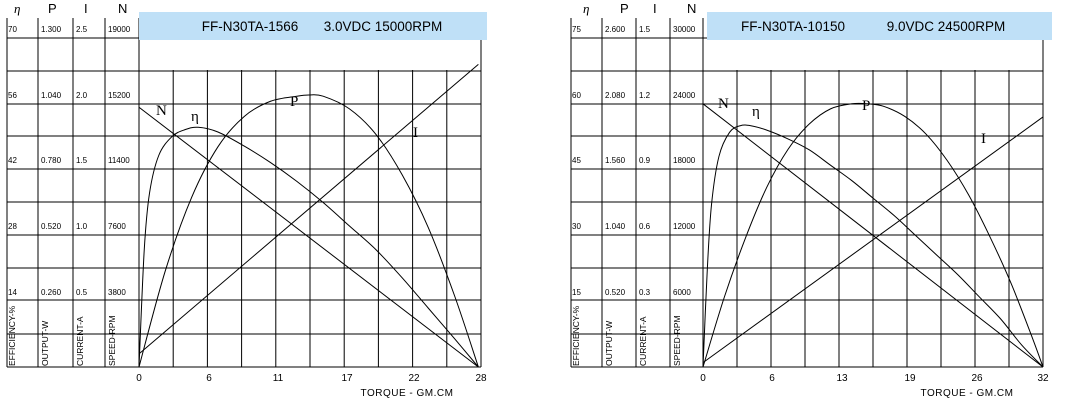 This screenshot has width=1072, height=401. What do you see at coordinates (684, 226) in the screenshot?
I see `scale-tick-label: 12000` at bounding box center [684, 226].